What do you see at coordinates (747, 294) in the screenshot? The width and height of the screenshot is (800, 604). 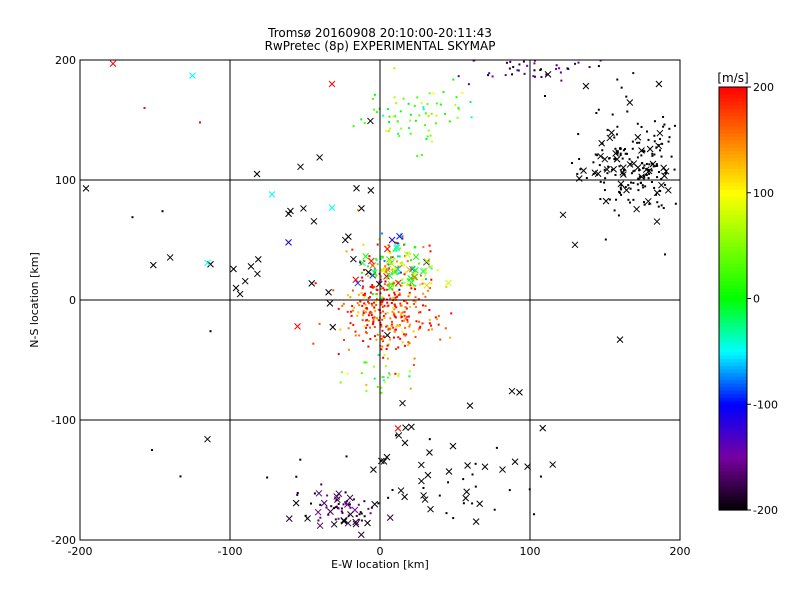 I see `colorbar: -200 -100 0 100 200 [m/s]` at bounding box center [747, 294].